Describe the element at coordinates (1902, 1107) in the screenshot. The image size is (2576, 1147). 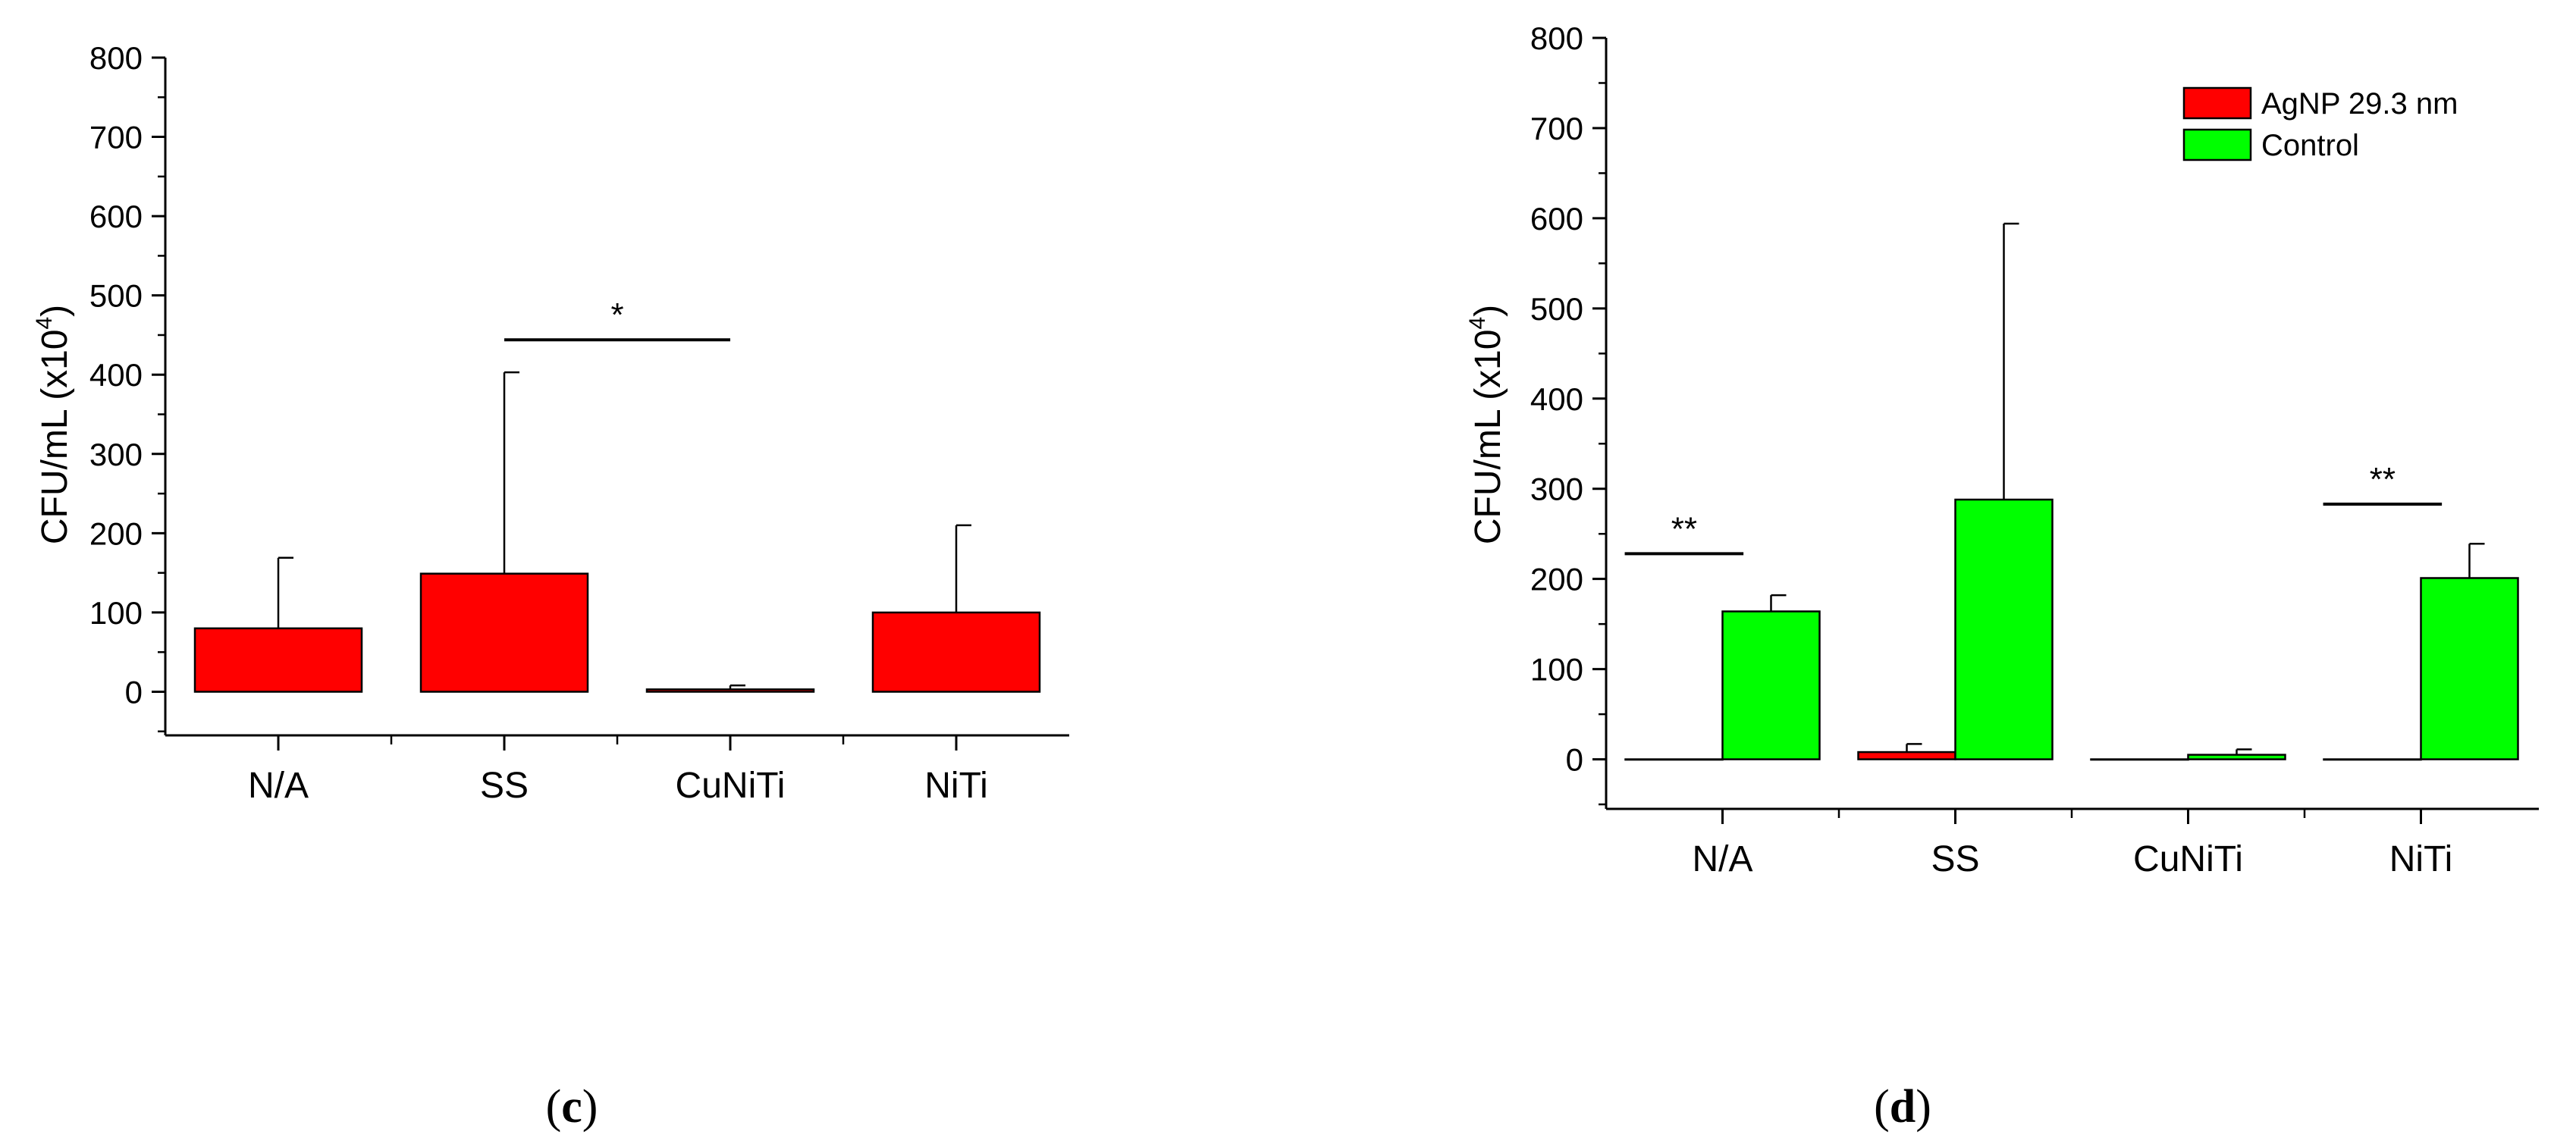
I see `panel-label-d: (d)` at that location.